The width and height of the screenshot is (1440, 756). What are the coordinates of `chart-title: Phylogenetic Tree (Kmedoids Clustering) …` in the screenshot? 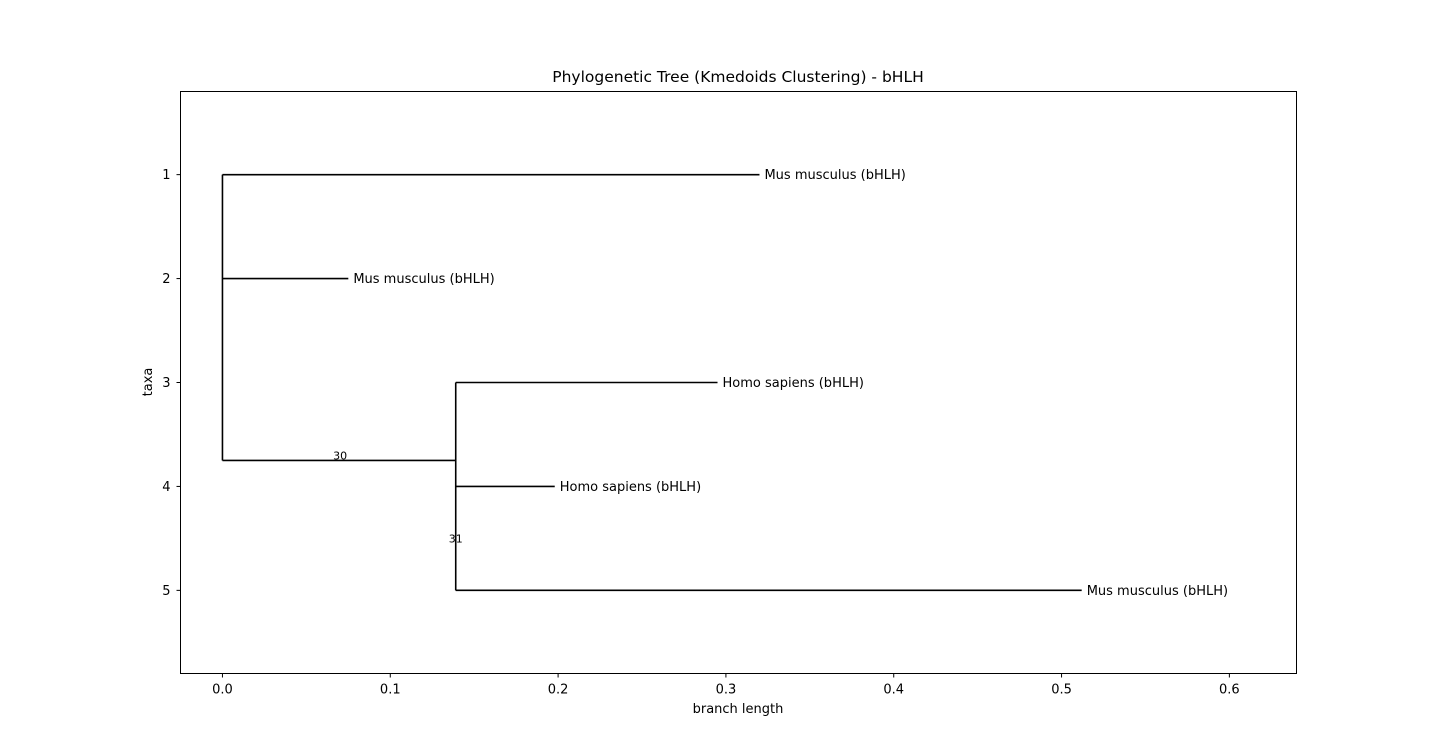 It's located at (738, 77).